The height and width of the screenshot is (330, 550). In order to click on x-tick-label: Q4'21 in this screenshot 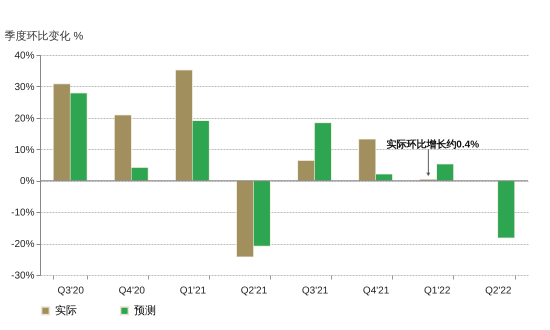, I will do `click(376, 291)`.